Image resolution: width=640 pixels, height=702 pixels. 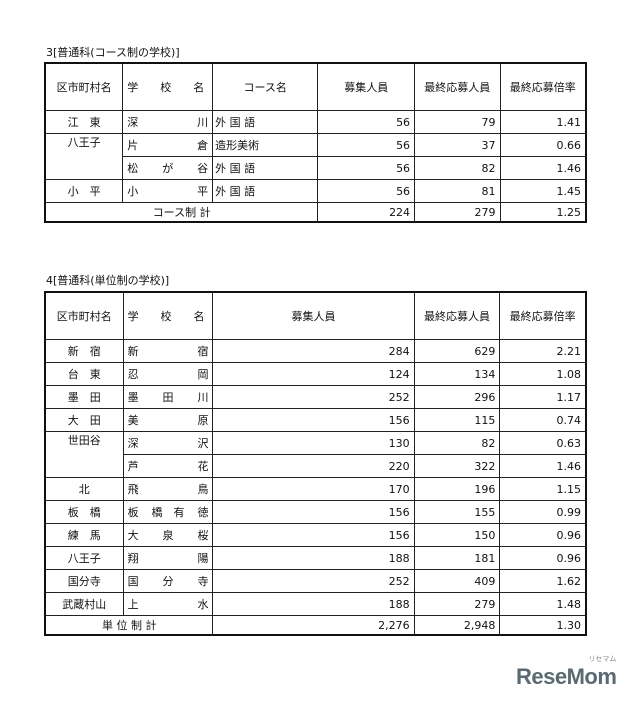 I want to click on school-cell: 深川, so click(x=168, y=122).